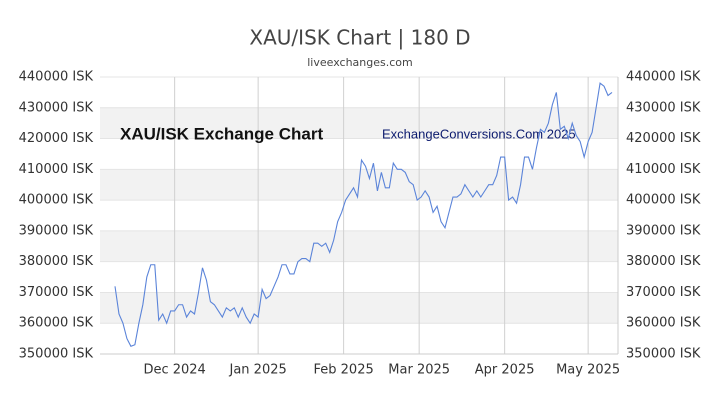  I want to click on x-tick-label: Feb 2025, so click(344, 370).